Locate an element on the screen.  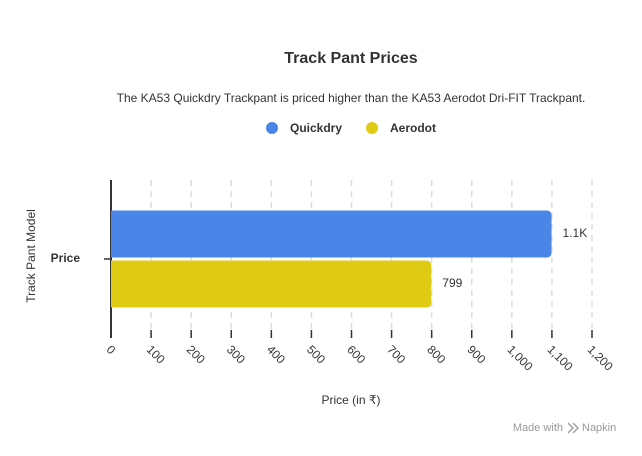
x-tick-label: 500 is located at coordinates (316, 354).